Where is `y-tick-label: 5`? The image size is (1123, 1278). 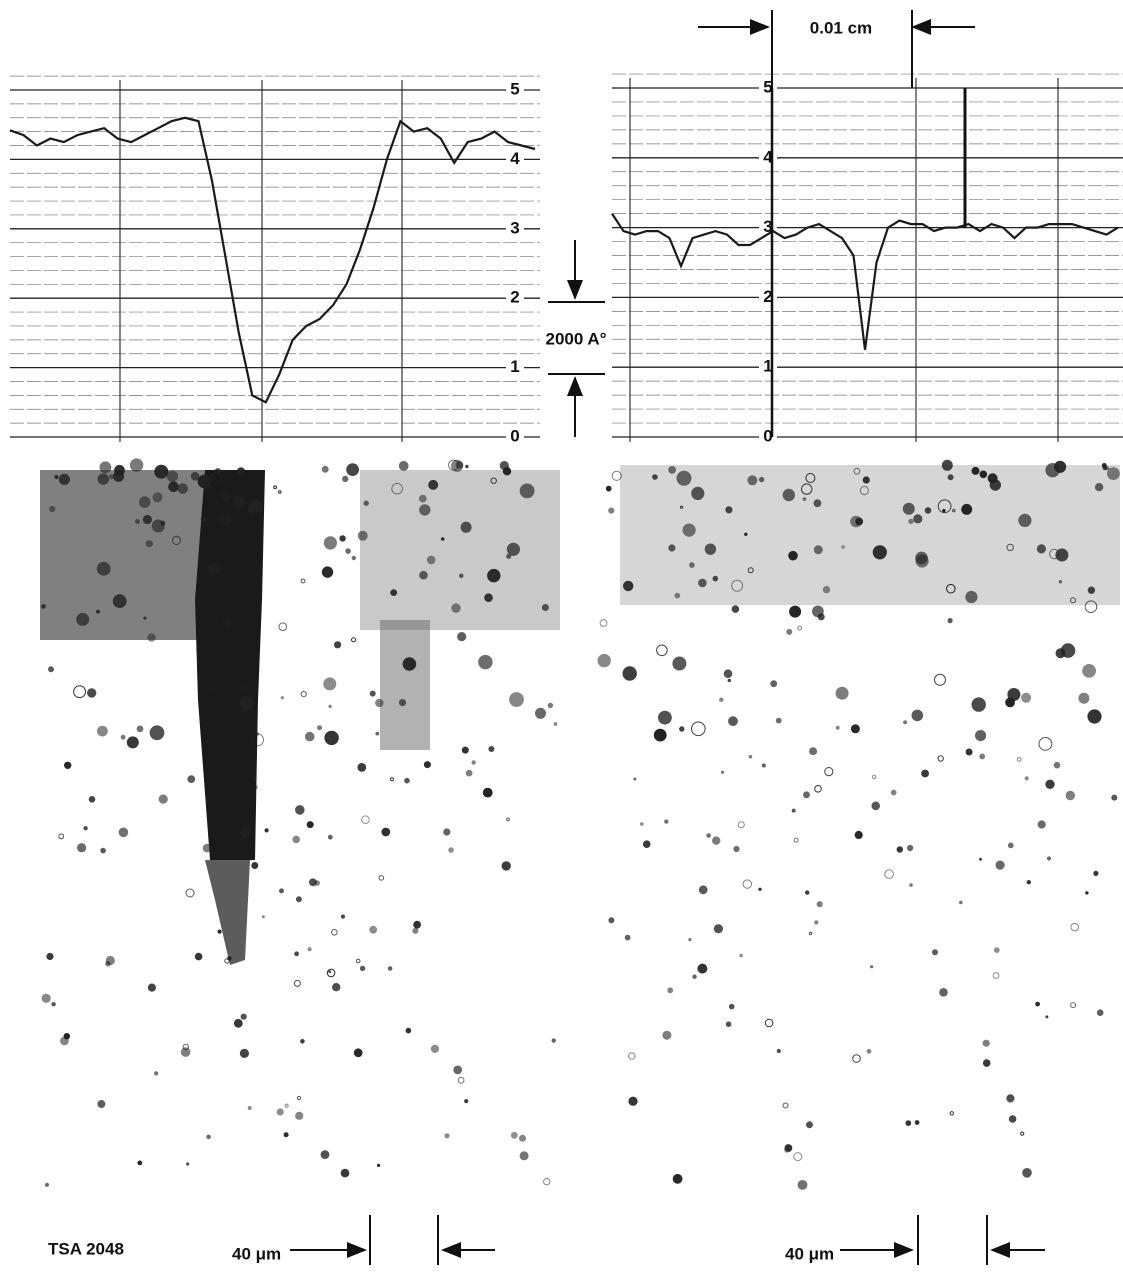
y-tick-label: 5 is located at coordinates (514, 88).